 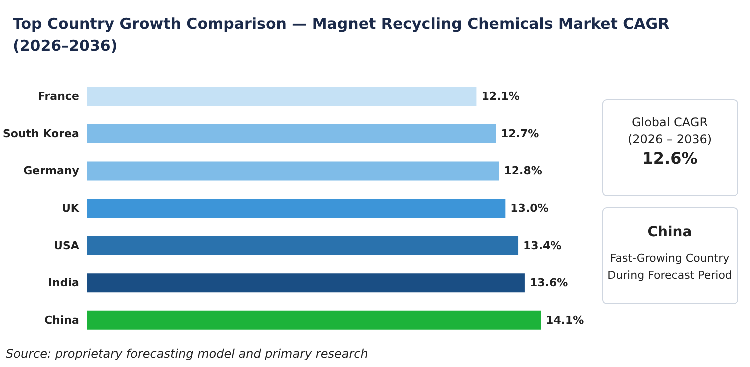 What do you see at coordinates (670, 158) in the screenshot?
I see `text: 12.6%` at bounding box center [670, 158].